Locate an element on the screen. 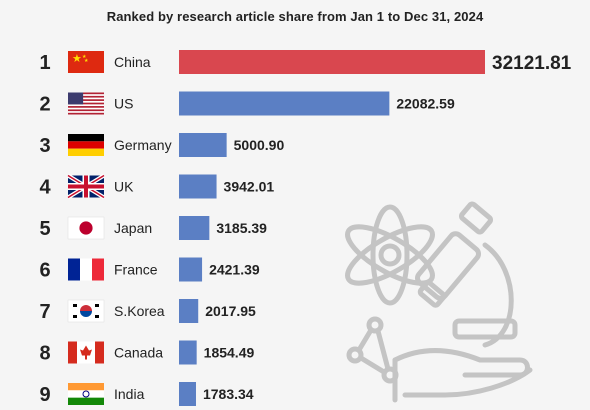 This screenshot has height=410, width=590. germany-flag-icon is located at coordinates (86, 145).